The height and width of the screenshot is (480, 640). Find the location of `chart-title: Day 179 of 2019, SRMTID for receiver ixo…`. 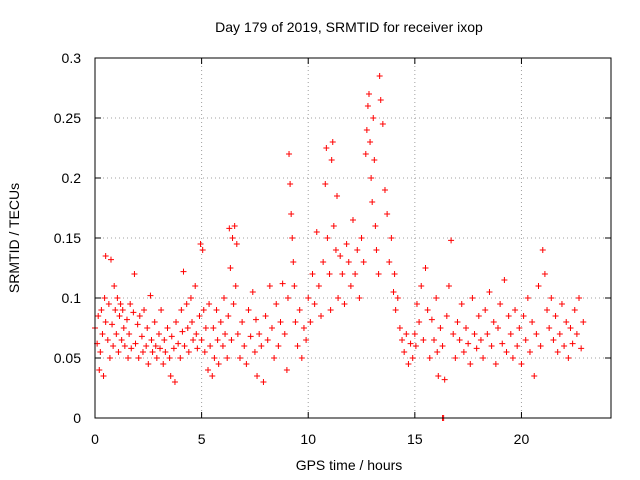

chart-title: Day 179 of 2019, SRMTID for receiver ixo… is located at coordinates (349, 27).